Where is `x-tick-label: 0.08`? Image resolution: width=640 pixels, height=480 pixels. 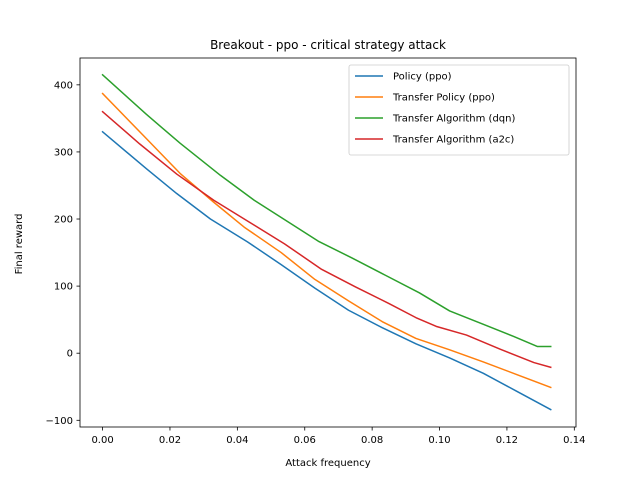 x-tick-label: 0.08 is located at coordinates (372, 440).